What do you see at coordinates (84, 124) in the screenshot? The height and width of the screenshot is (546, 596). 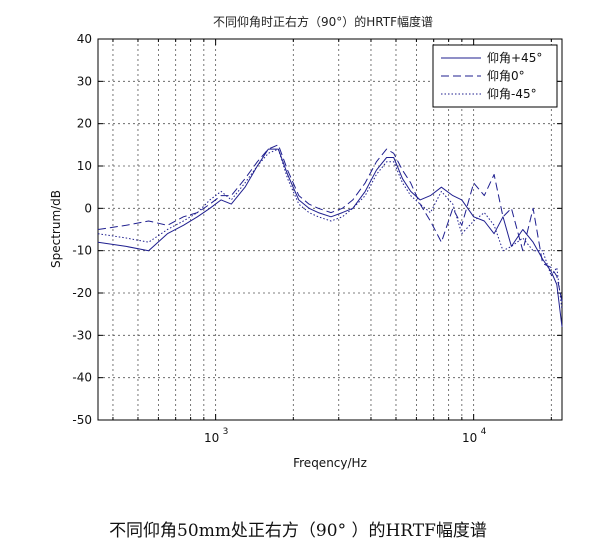 I see `y-tick-label: 20` at bounding box center [84, 124].